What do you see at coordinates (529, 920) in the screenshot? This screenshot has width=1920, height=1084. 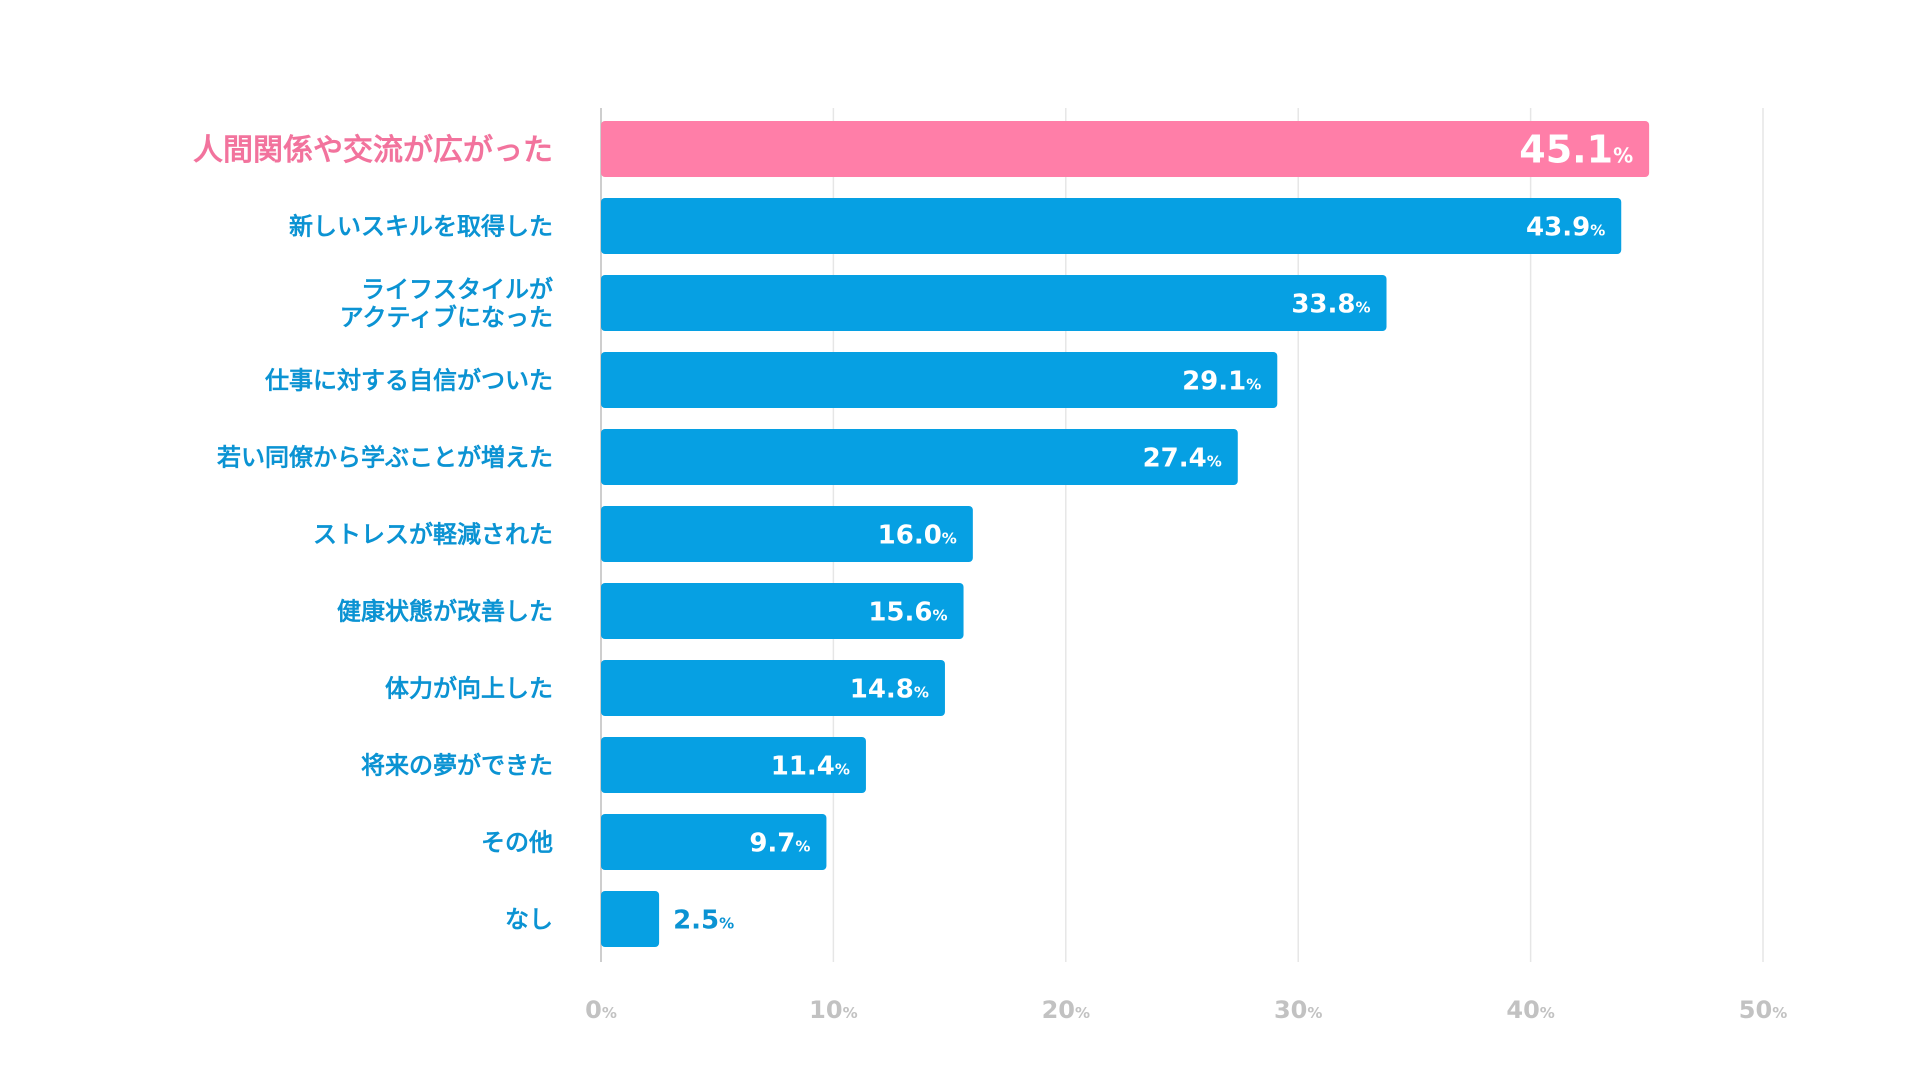 I see `category-label: なし` at bounding box center [529, 920].